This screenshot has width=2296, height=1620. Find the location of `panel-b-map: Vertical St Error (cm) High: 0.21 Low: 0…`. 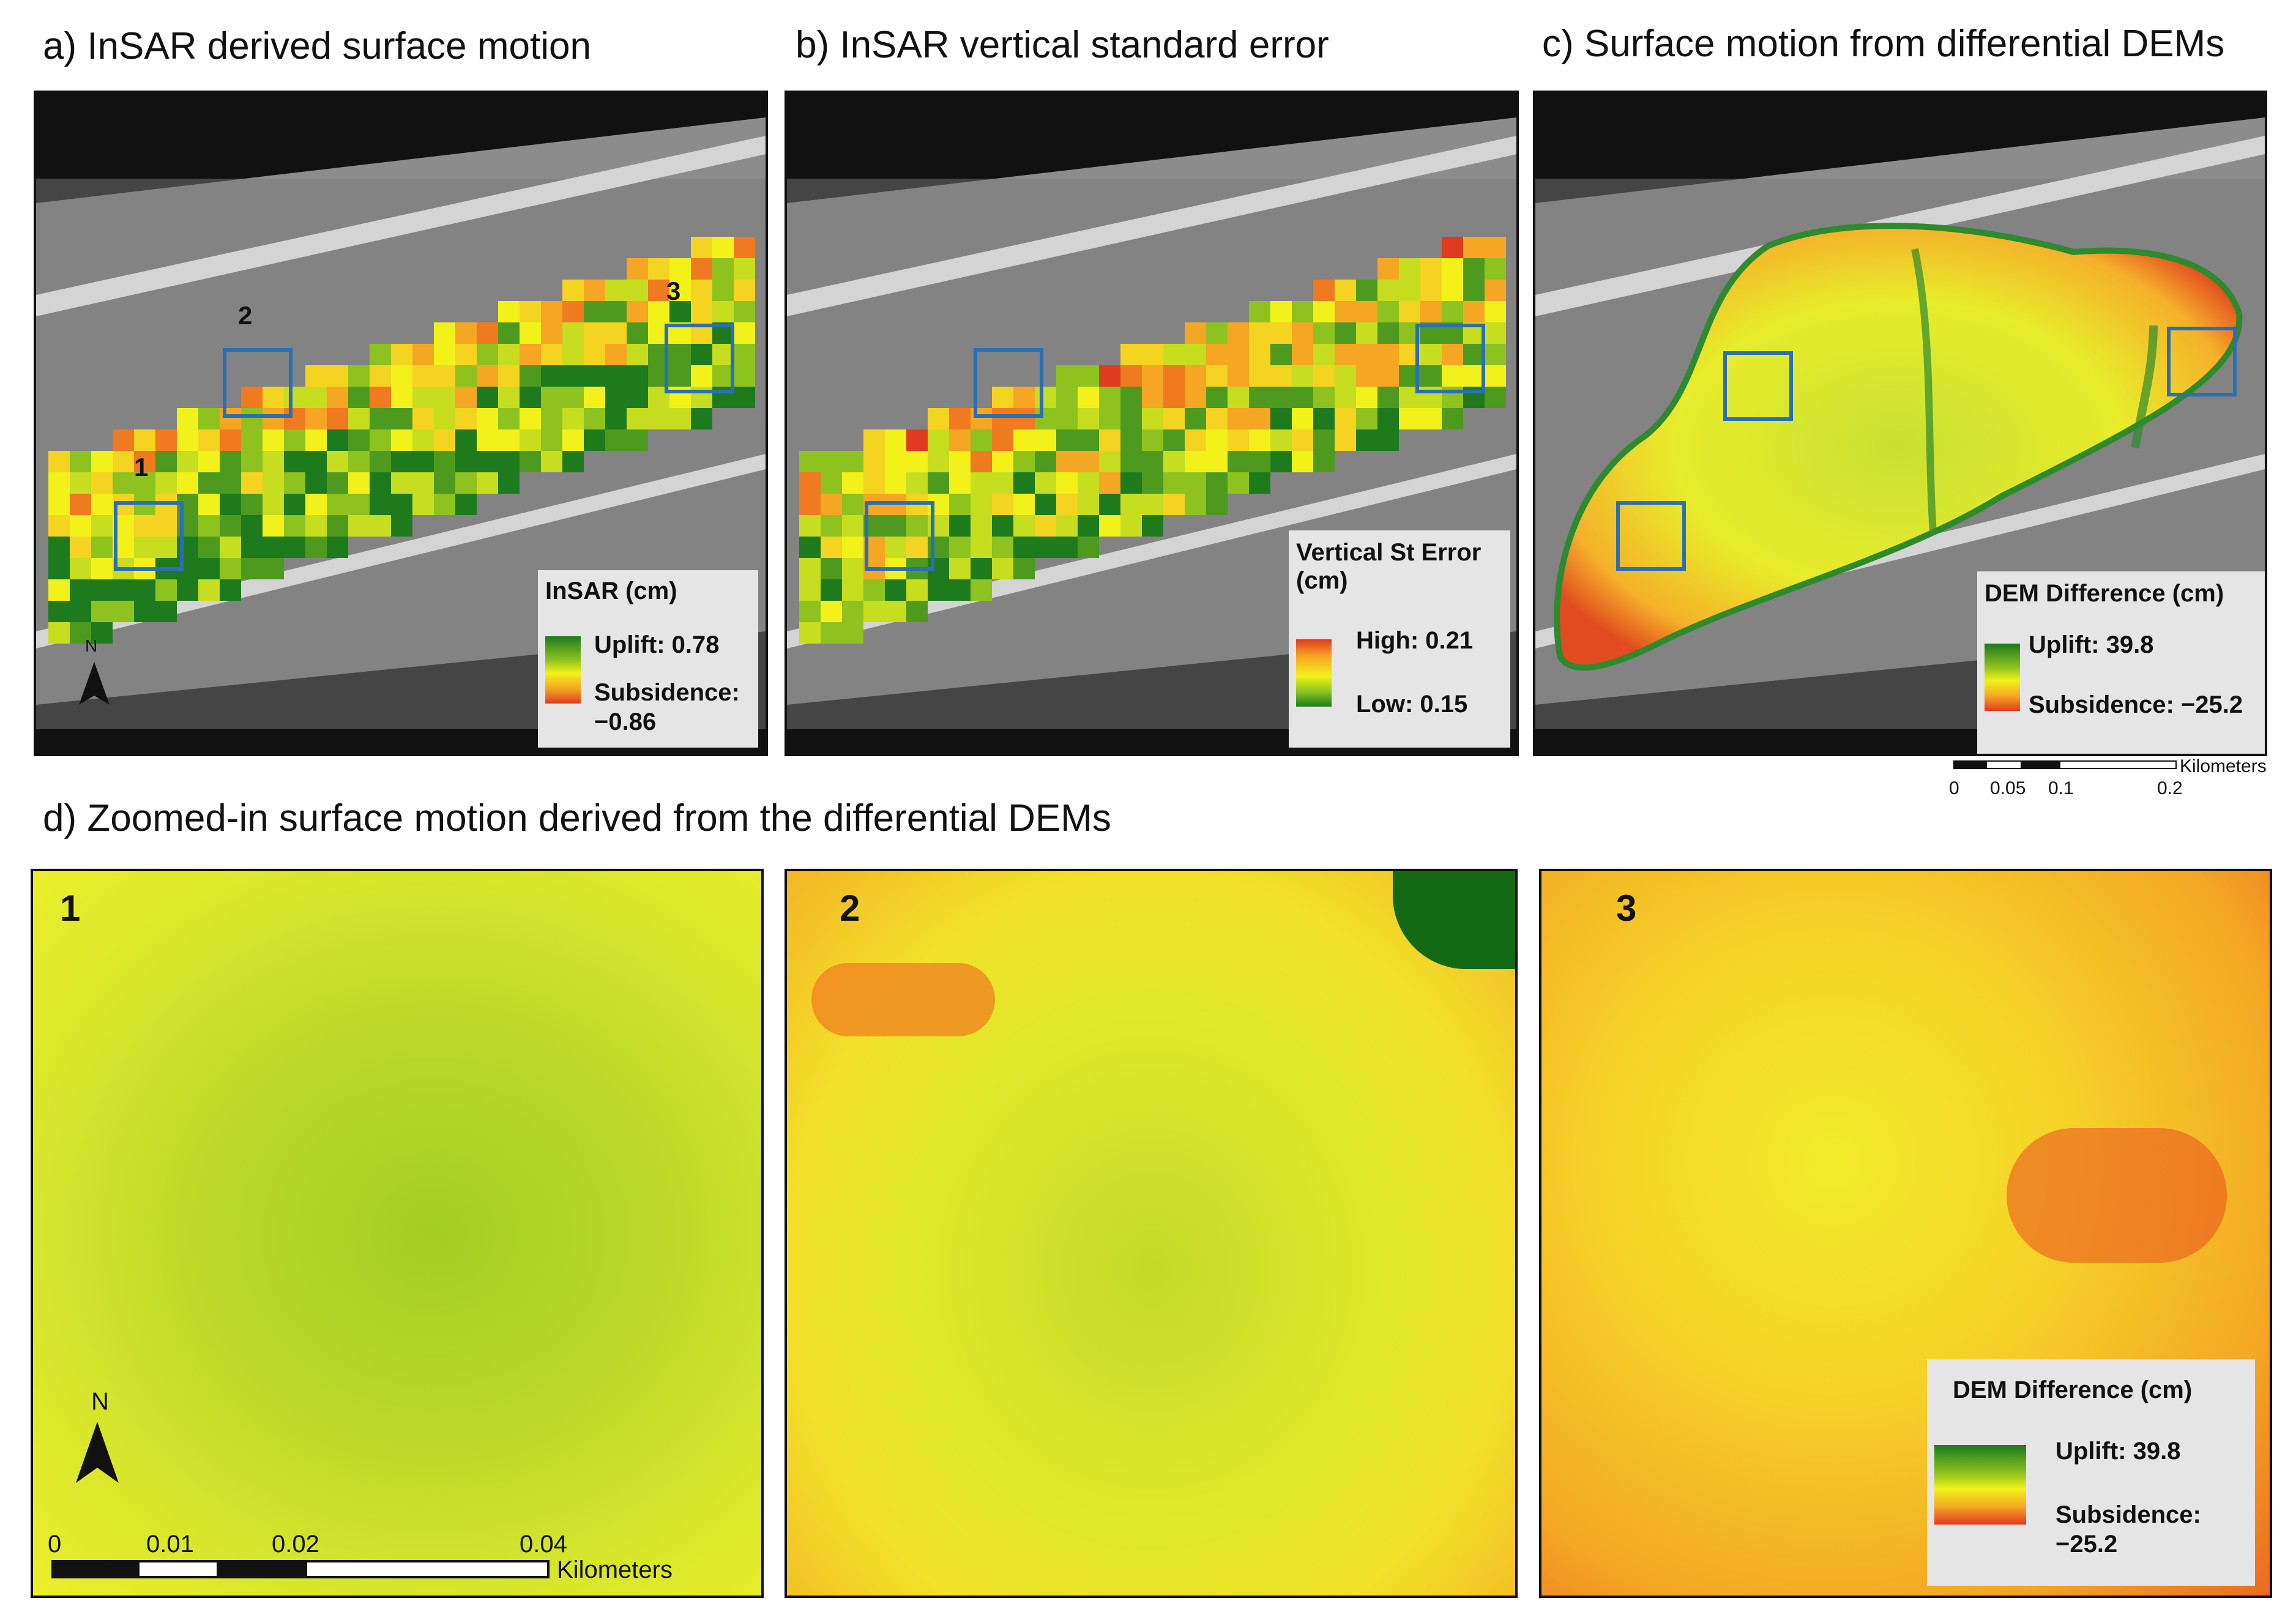

panel-b-map: Vertical St Error (cm) High: 0.21 Low: 0… is located at coordinates (1152, 423).